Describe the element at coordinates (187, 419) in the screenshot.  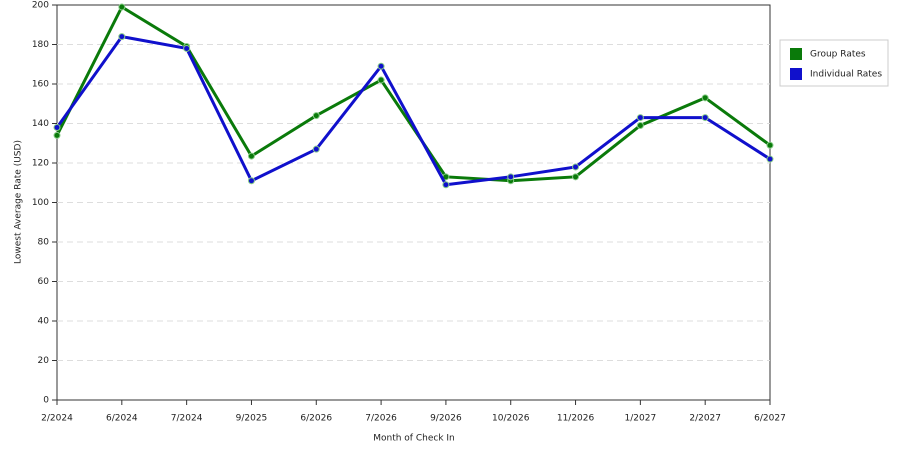
I see `x-tick-label: 7/2024` at that location.